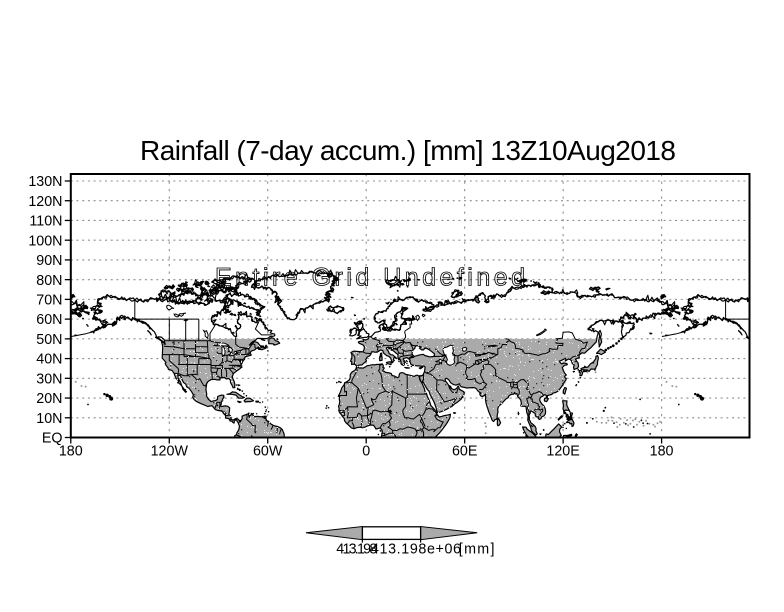 This screenshot has height=612, width=784. Describe the element at coordinates (477, 549) in the screenshot. I see `svg-text: [mm]` at that location.